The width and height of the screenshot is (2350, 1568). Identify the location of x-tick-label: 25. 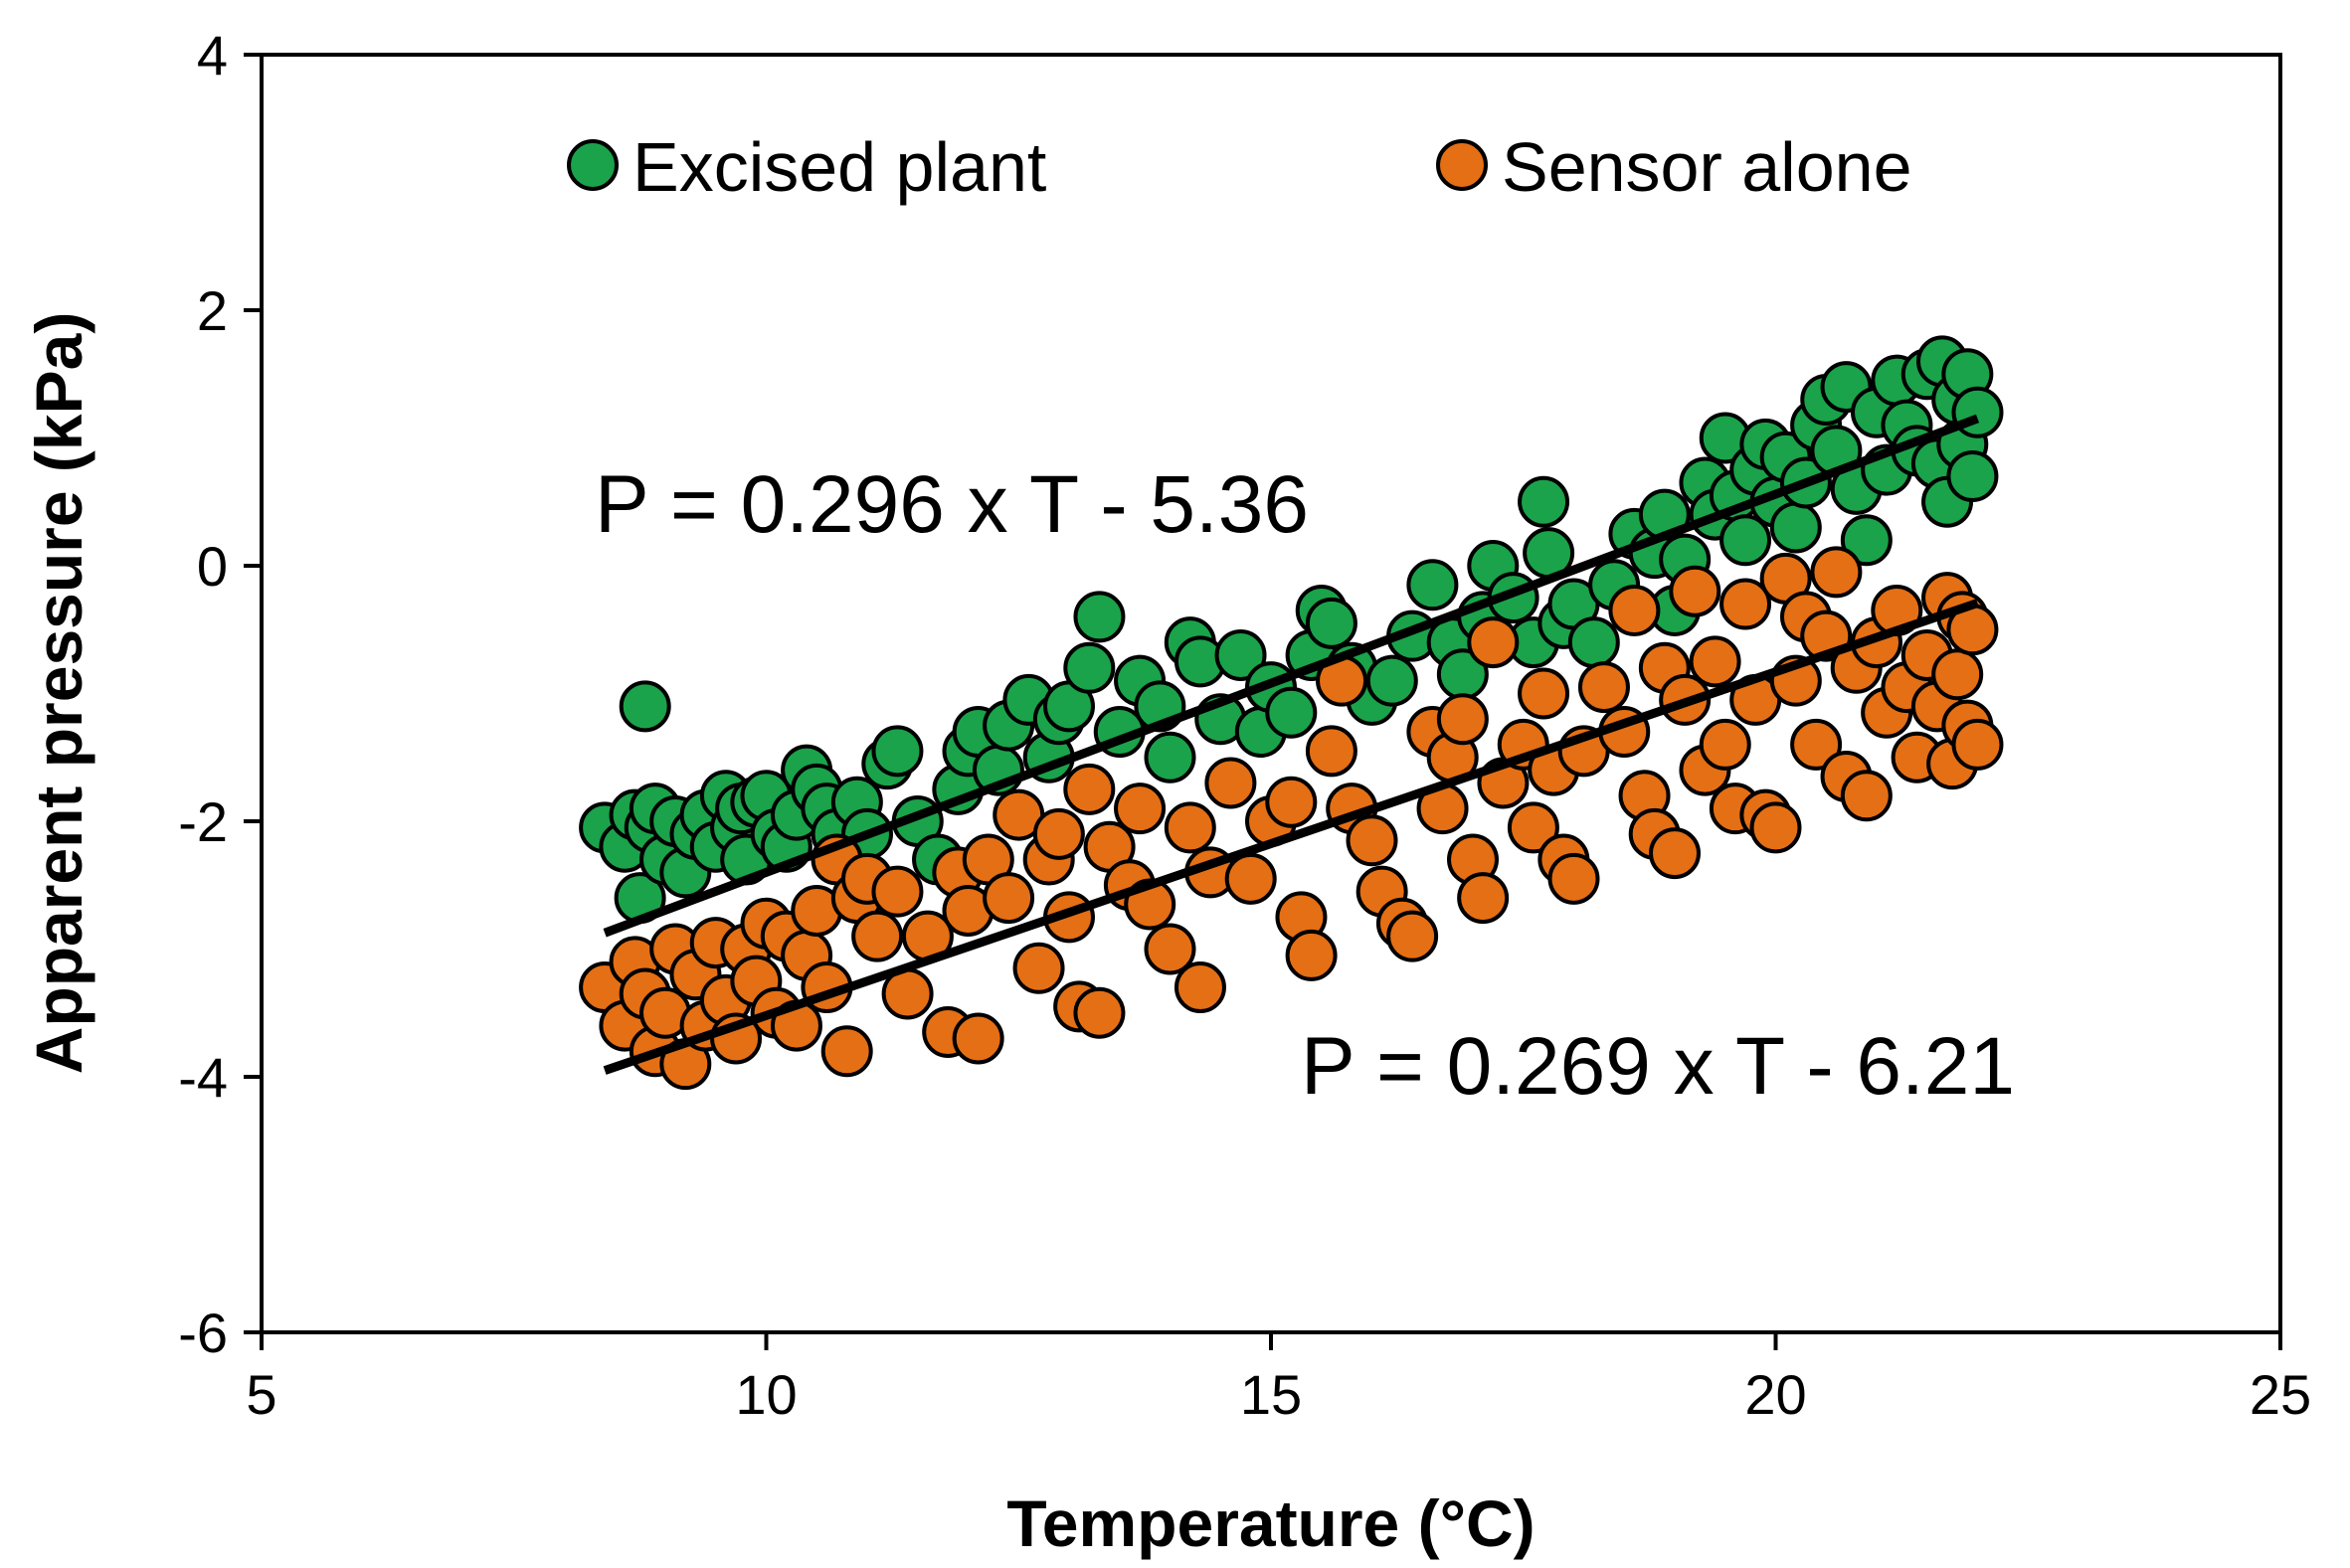
(2281, 1394).